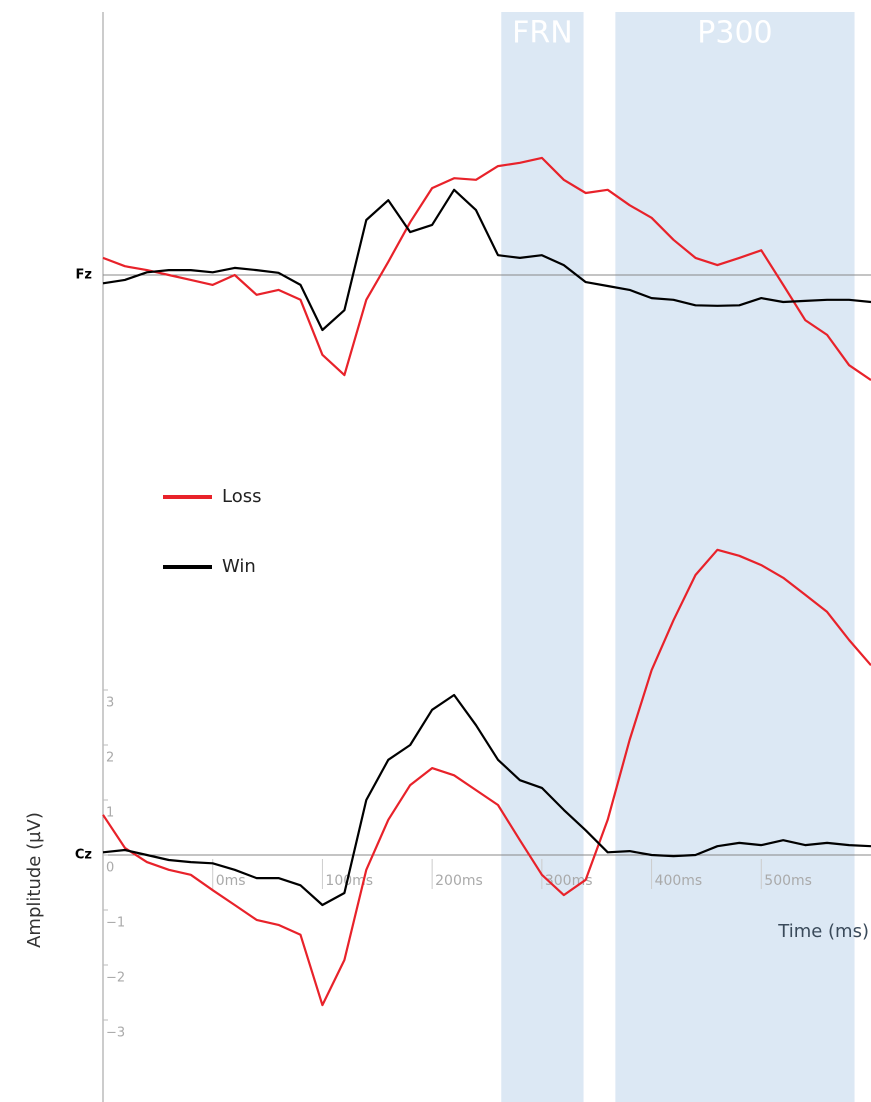 The height and width of the screenshot is (1102, 871). Describe the element at coordinates (788, 881) in the screenshot. I see `x-tick-label: 500ms` at that location.